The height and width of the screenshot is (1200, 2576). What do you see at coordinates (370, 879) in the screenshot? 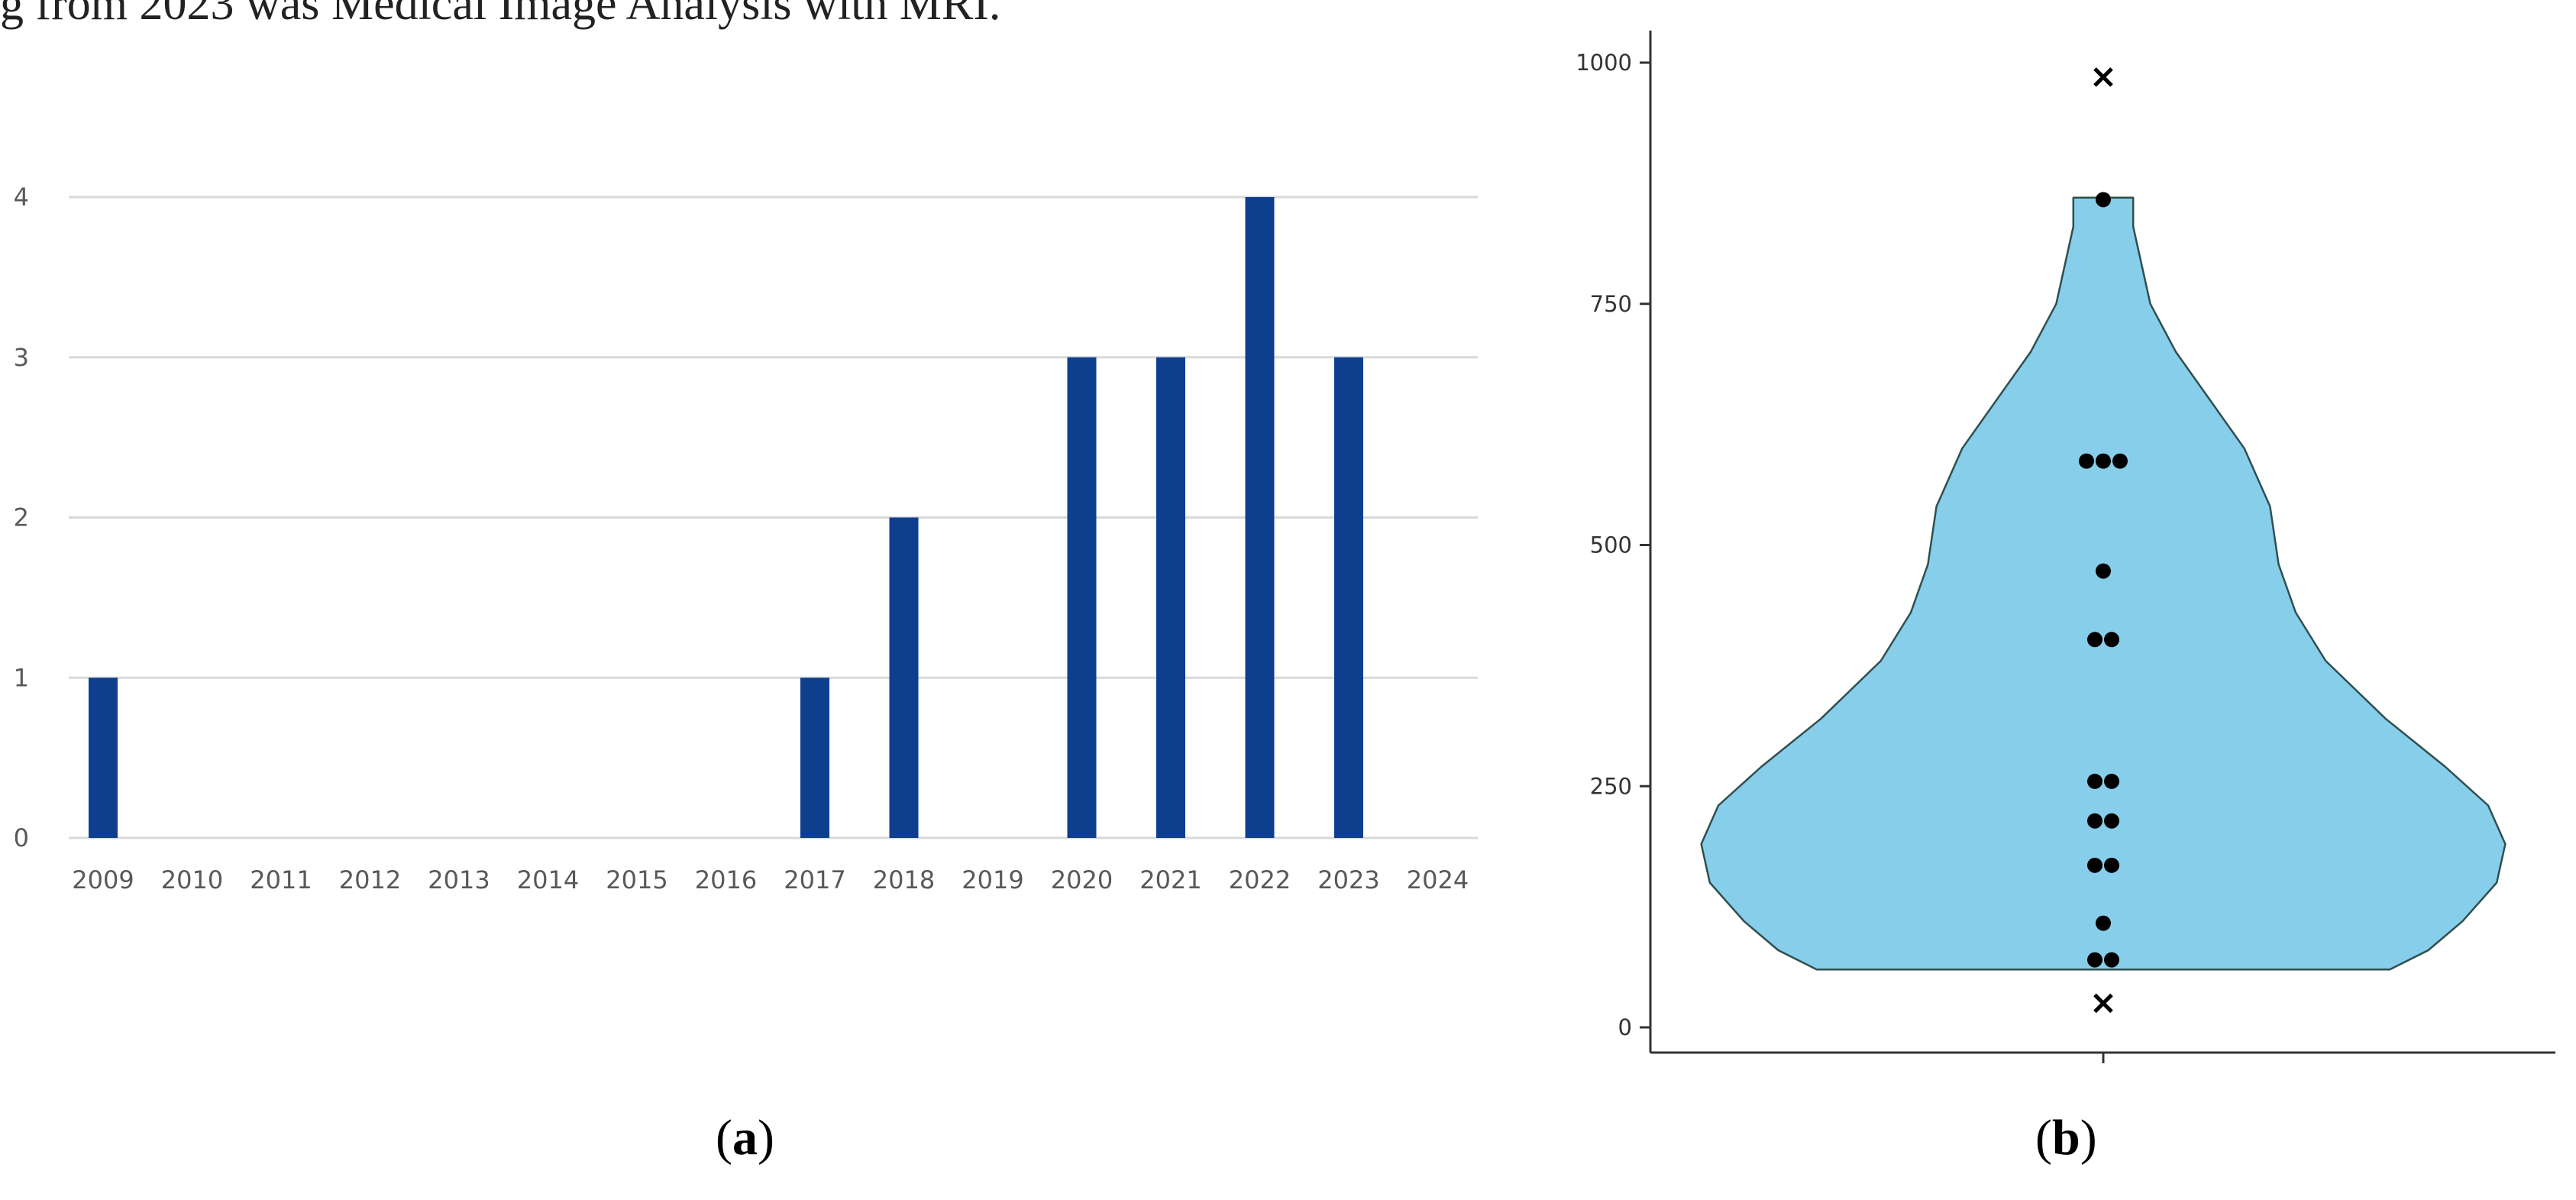
I see `x-tick-label: 2012` at bounding box center [370, 879].